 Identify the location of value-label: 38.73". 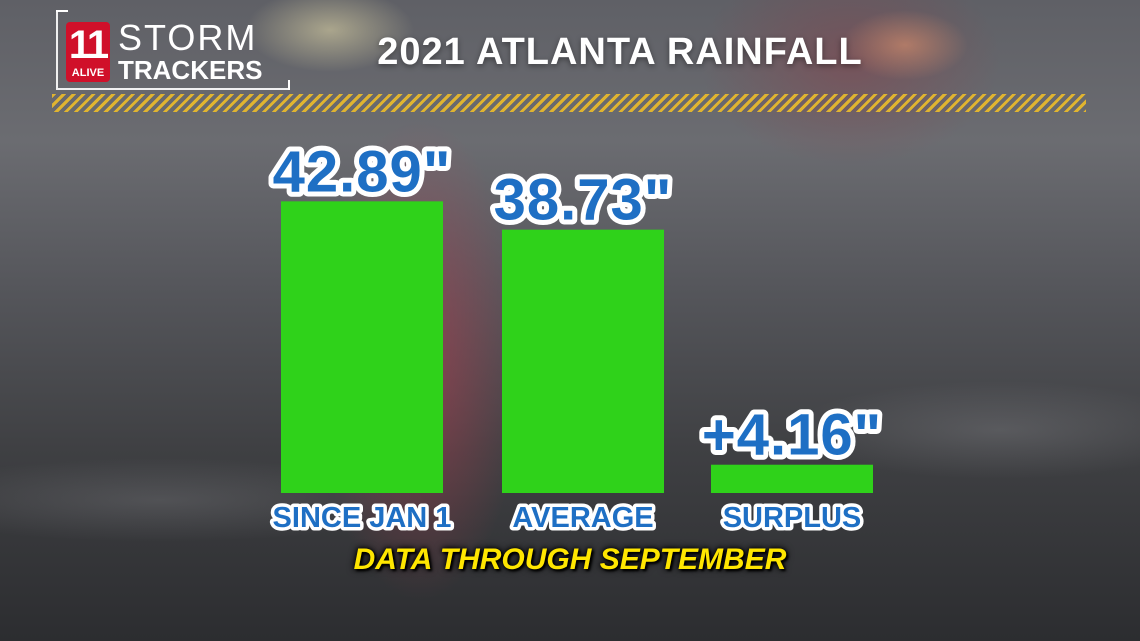
(583, 200).